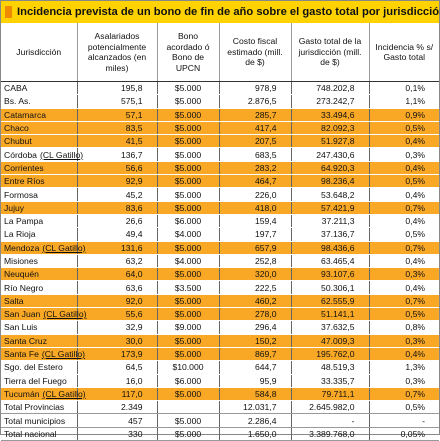 The width and height of the screenshot is (440, 441). What do you see at coordinates (265, 181) in the screenshot?
I see `cell-text: 464,7` at bounding box center [265, 181].